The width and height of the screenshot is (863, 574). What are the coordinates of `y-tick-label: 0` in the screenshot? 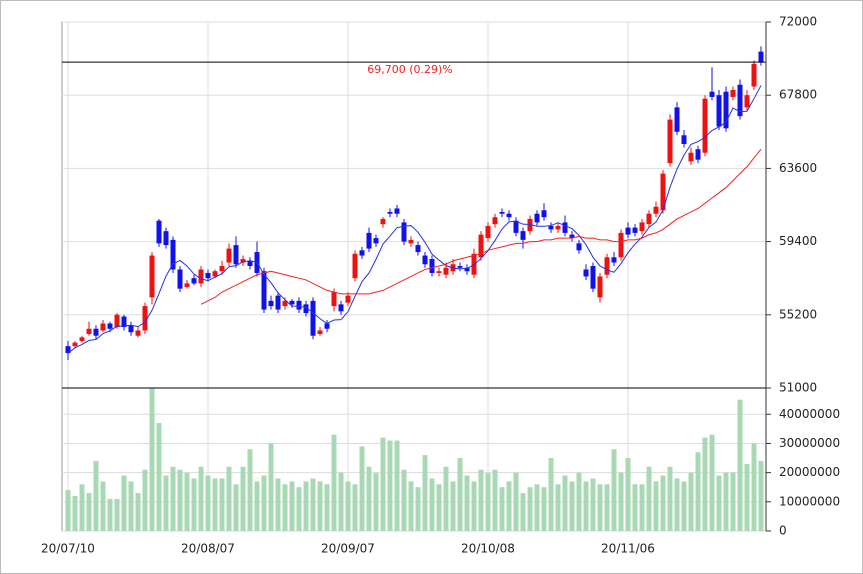 It's located at (783, 531).